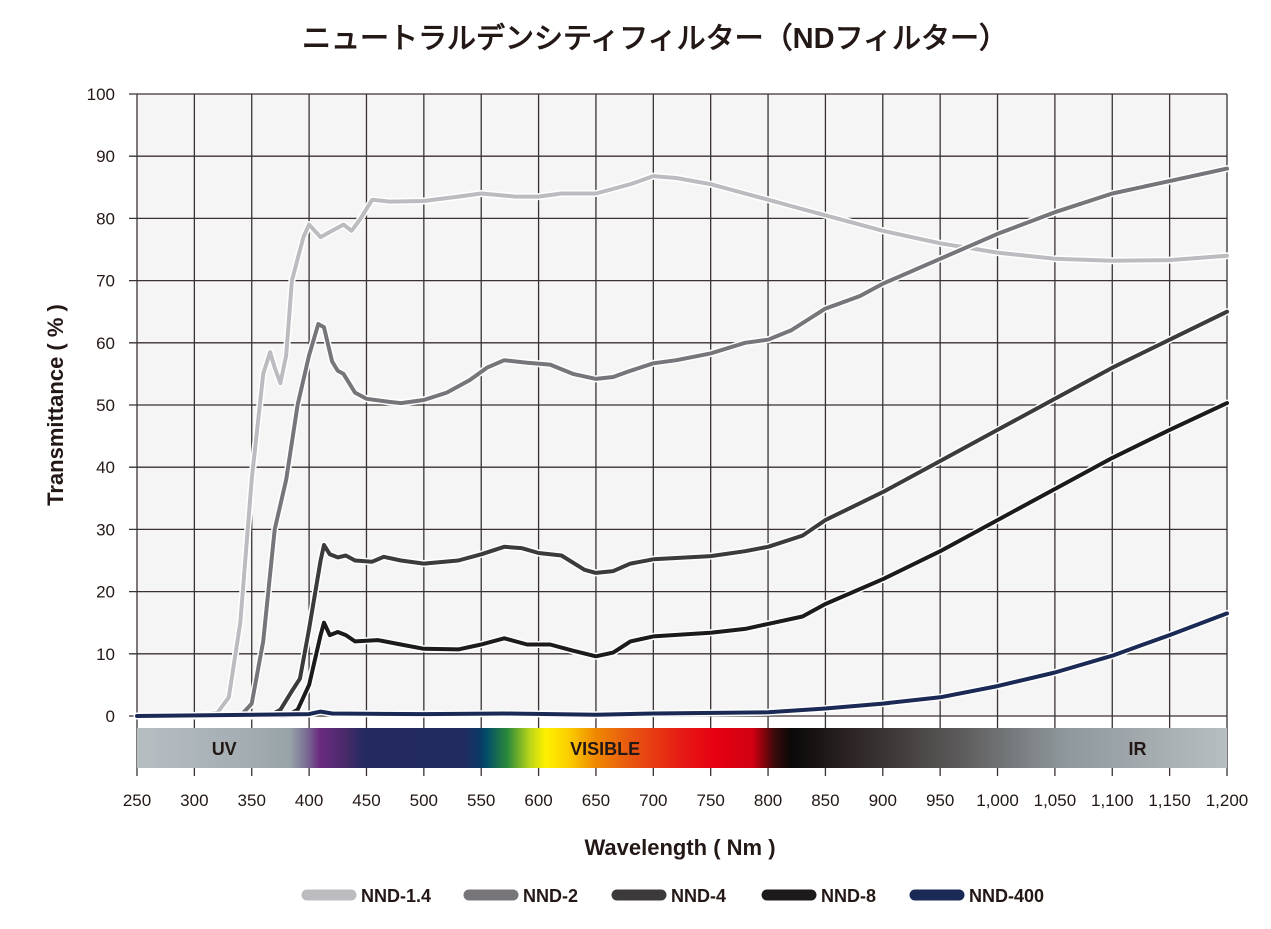  Describe the element at coordinates (710, 800) in the screenshot. I see `x-tick-label: 750` at that location.